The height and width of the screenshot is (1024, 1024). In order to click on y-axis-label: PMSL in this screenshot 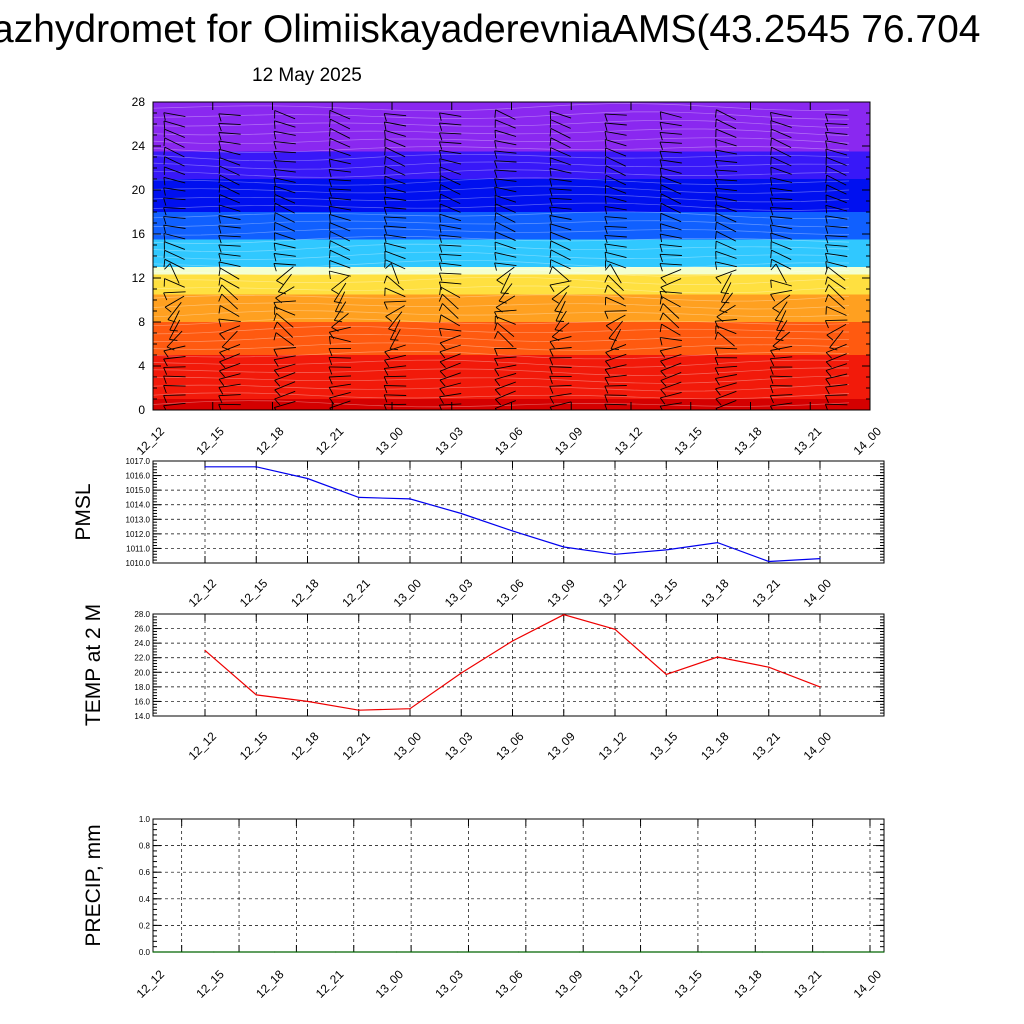, I will do `click(83, 511)`.